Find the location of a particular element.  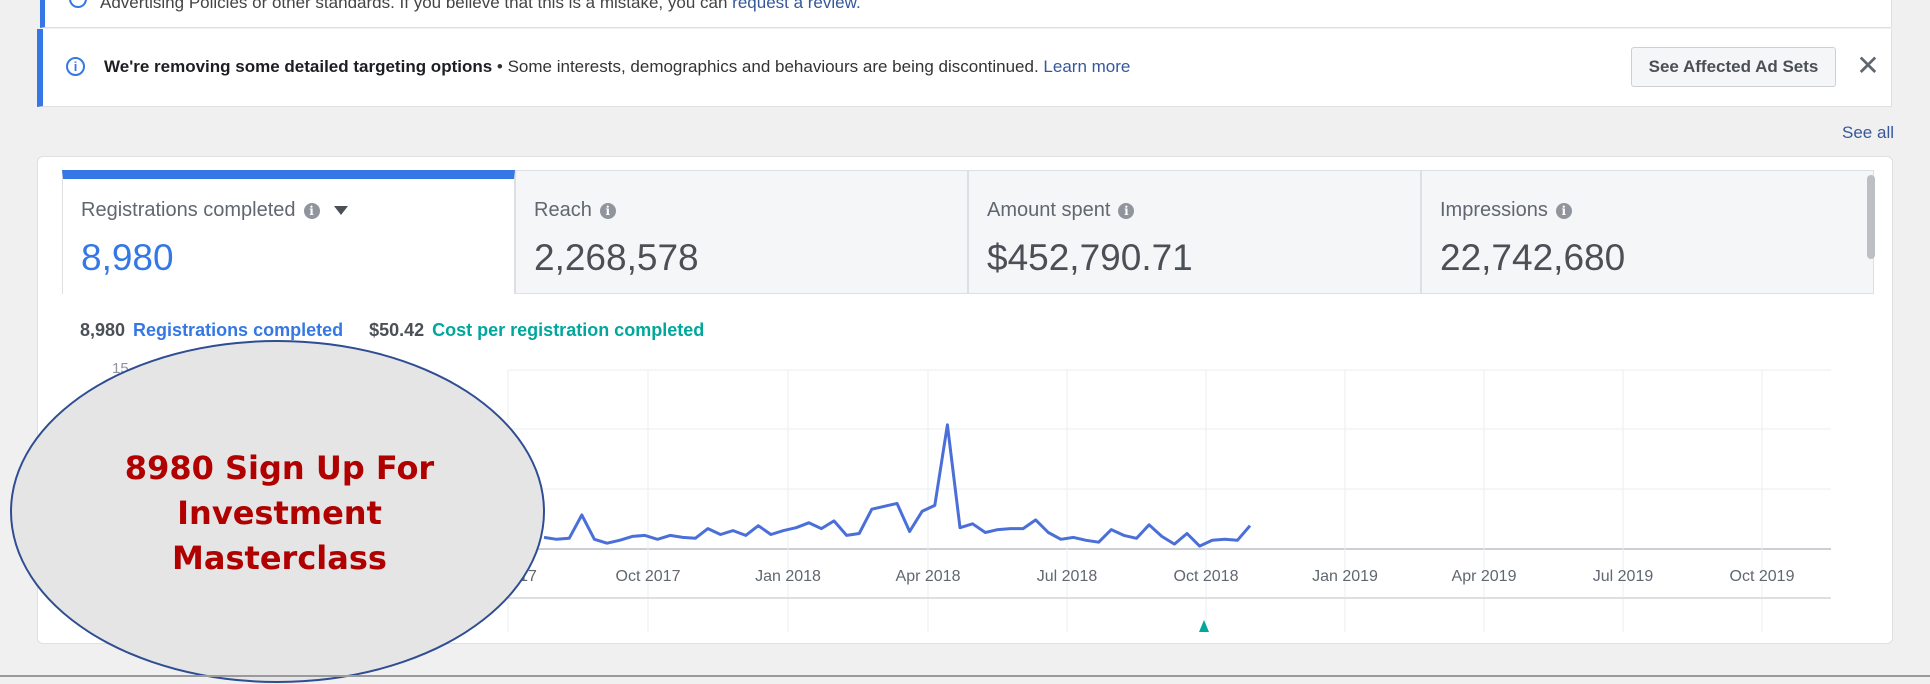

tab-label: Registrations completed i is located at coordinates (214, 210).